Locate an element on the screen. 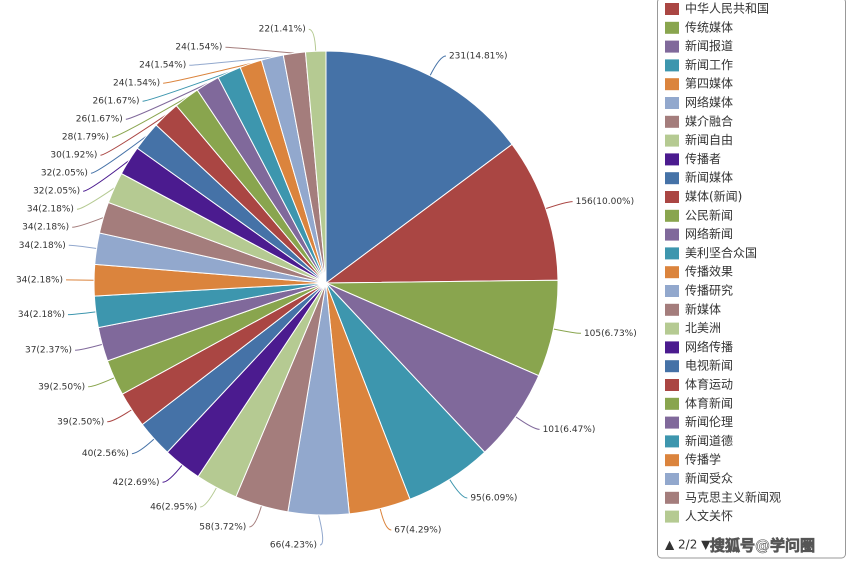  legend-label: 新闻工作 is located at coordinates (709, 64).